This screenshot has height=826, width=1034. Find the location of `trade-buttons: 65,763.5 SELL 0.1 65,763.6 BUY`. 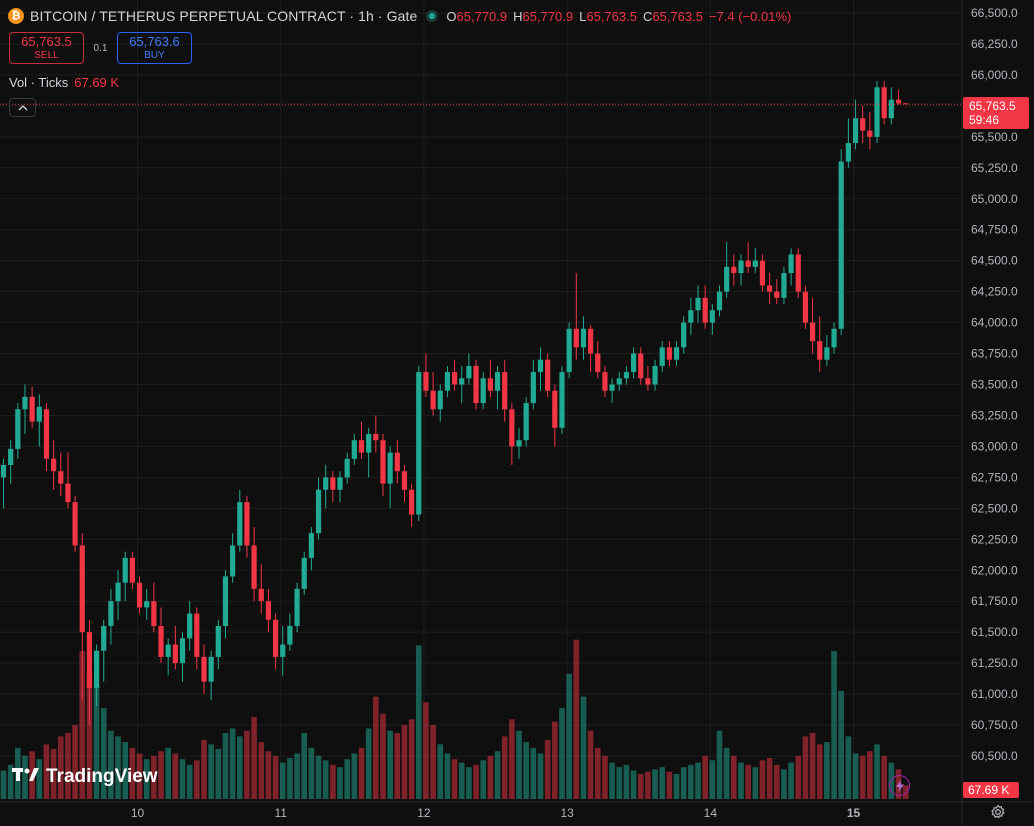

trade-buttons: 65,763.5 SELL 0.1 65,763.6 BUY is located at coordinates (100, 48).